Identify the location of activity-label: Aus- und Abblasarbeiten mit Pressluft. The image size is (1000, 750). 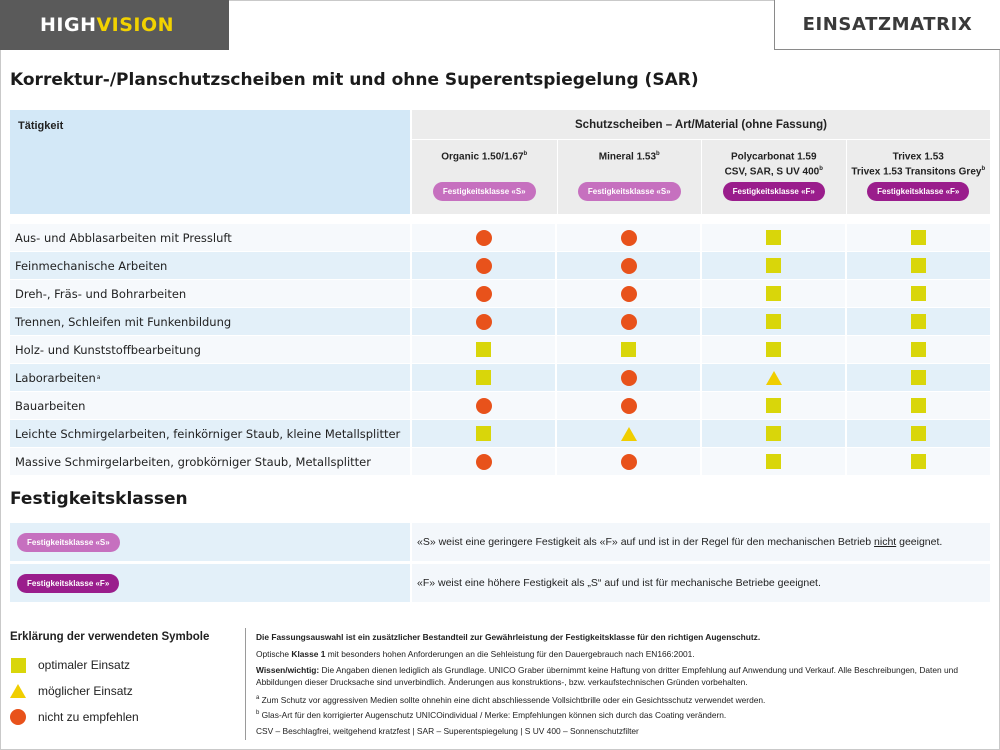
(123, 237).